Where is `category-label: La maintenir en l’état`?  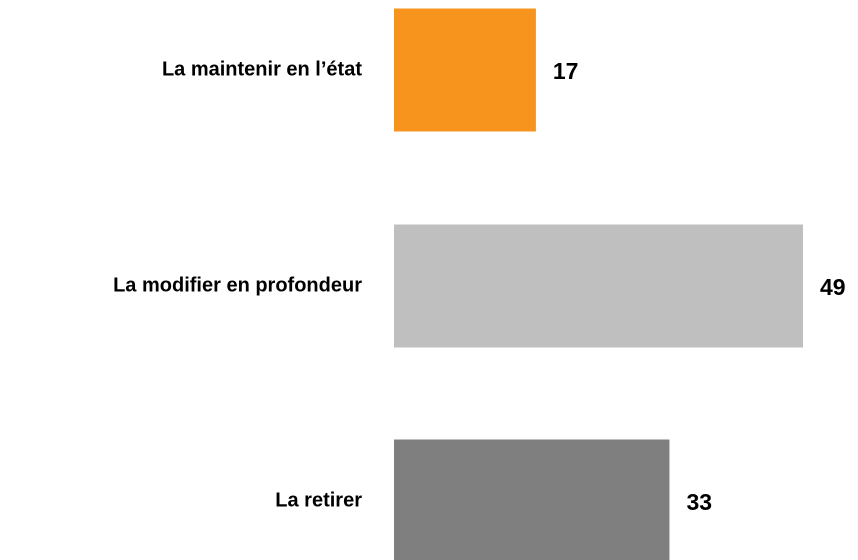 category-label: La maintenir en l’état is located at coordinates (262, 69).